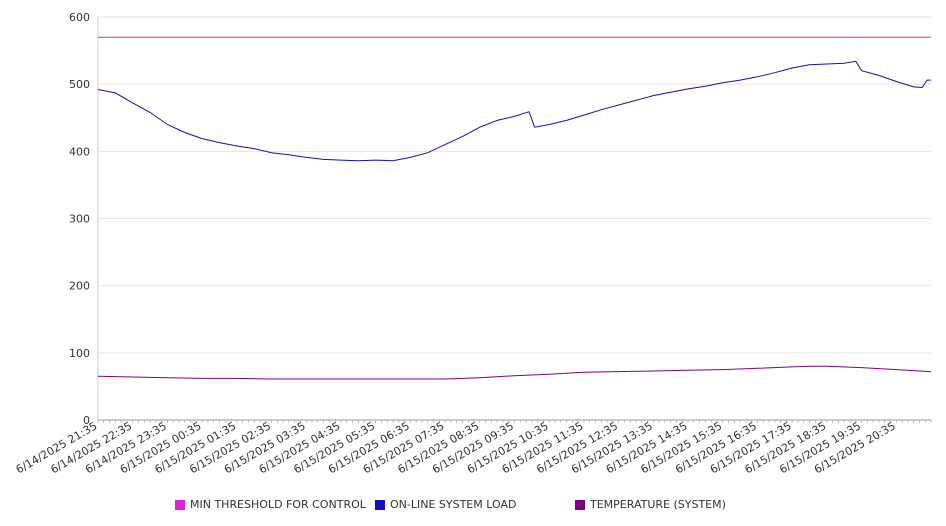  What do you see at coordinates (79, 17) in the screenshot?
I see `y-tick-label-600: 600` at bounding box center [79, 17].